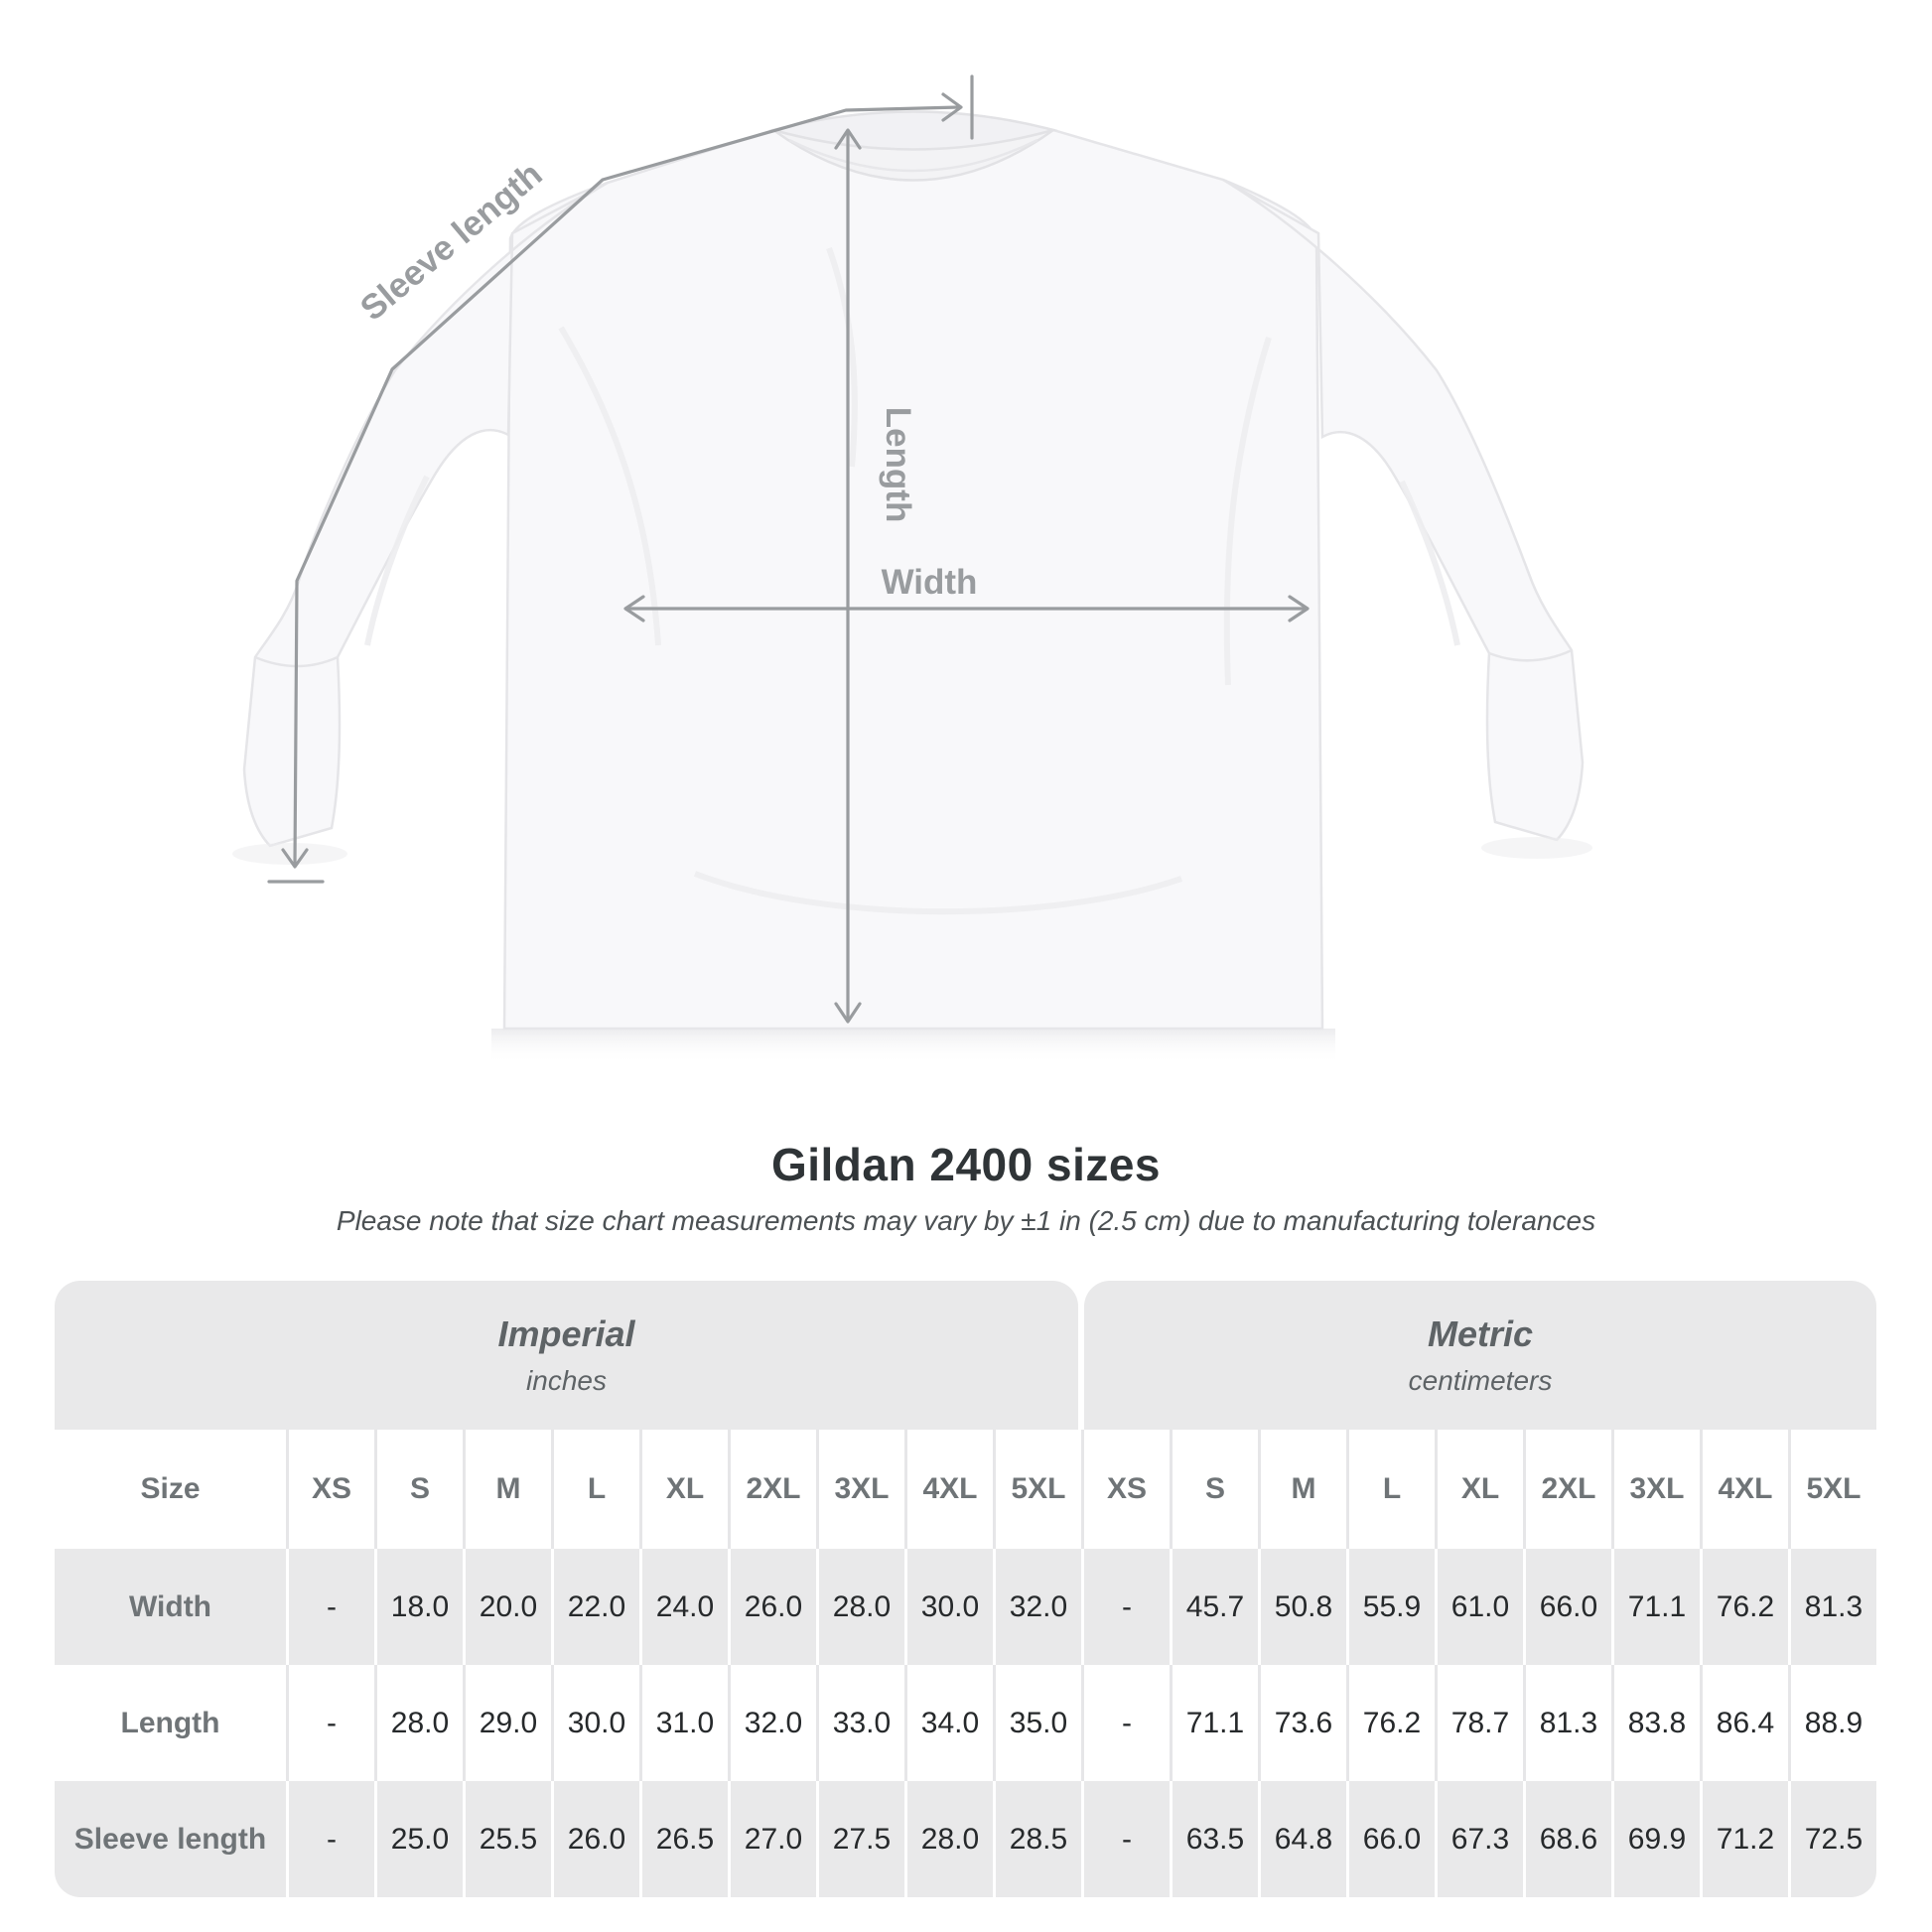  What do you see at coordinates (1430, 563) in the screenshot?
I see `right-sleeve-fold` at bounding box center [1430, 563].